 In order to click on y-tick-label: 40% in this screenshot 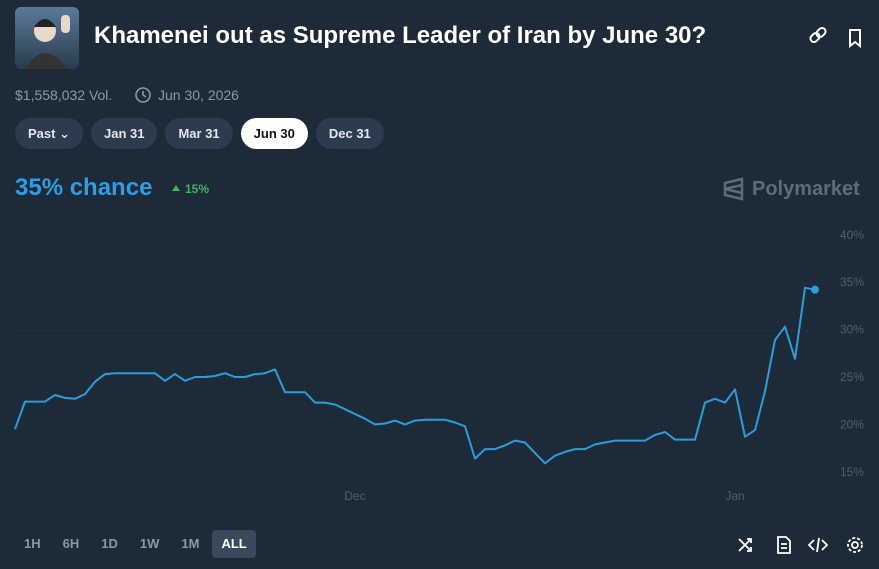, I will do `click(852, 235)`.